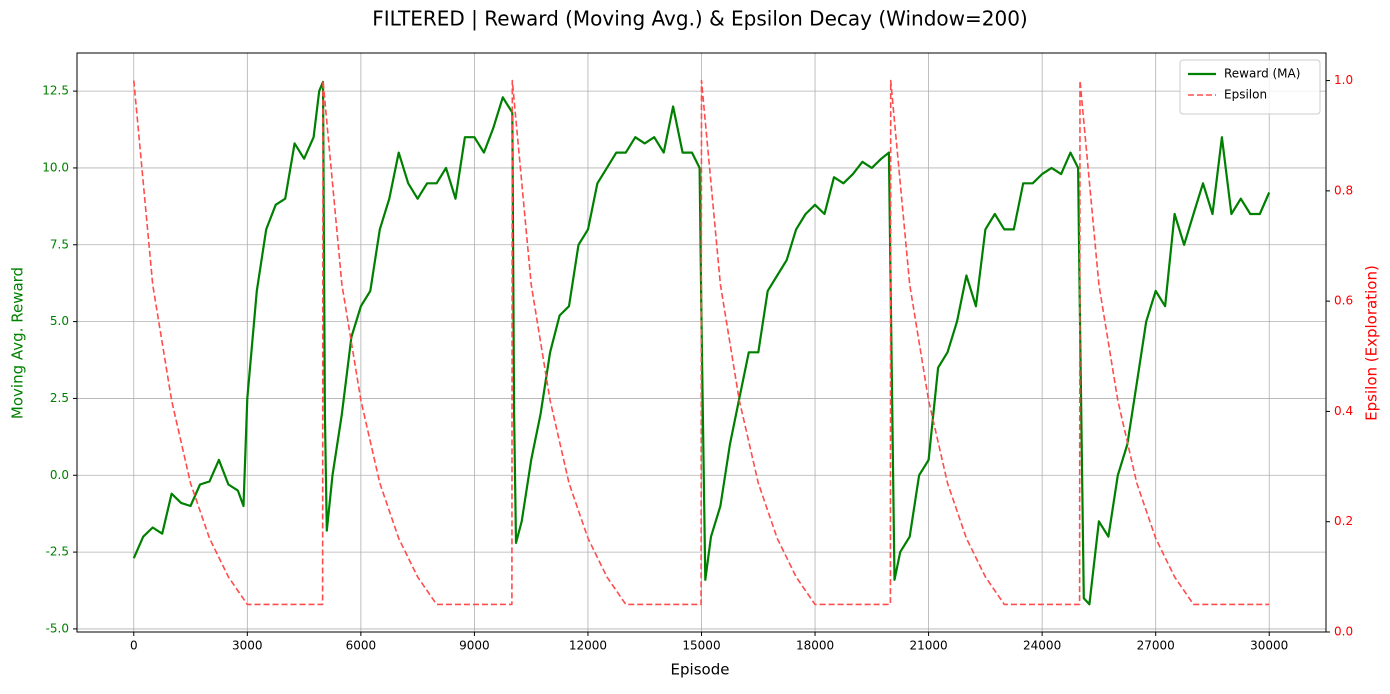 This screenshot has height=694, width=1390. Describe the element at coordinates (701, 646) in the screenshot. I see `x-tick-label: 15000` at that location.